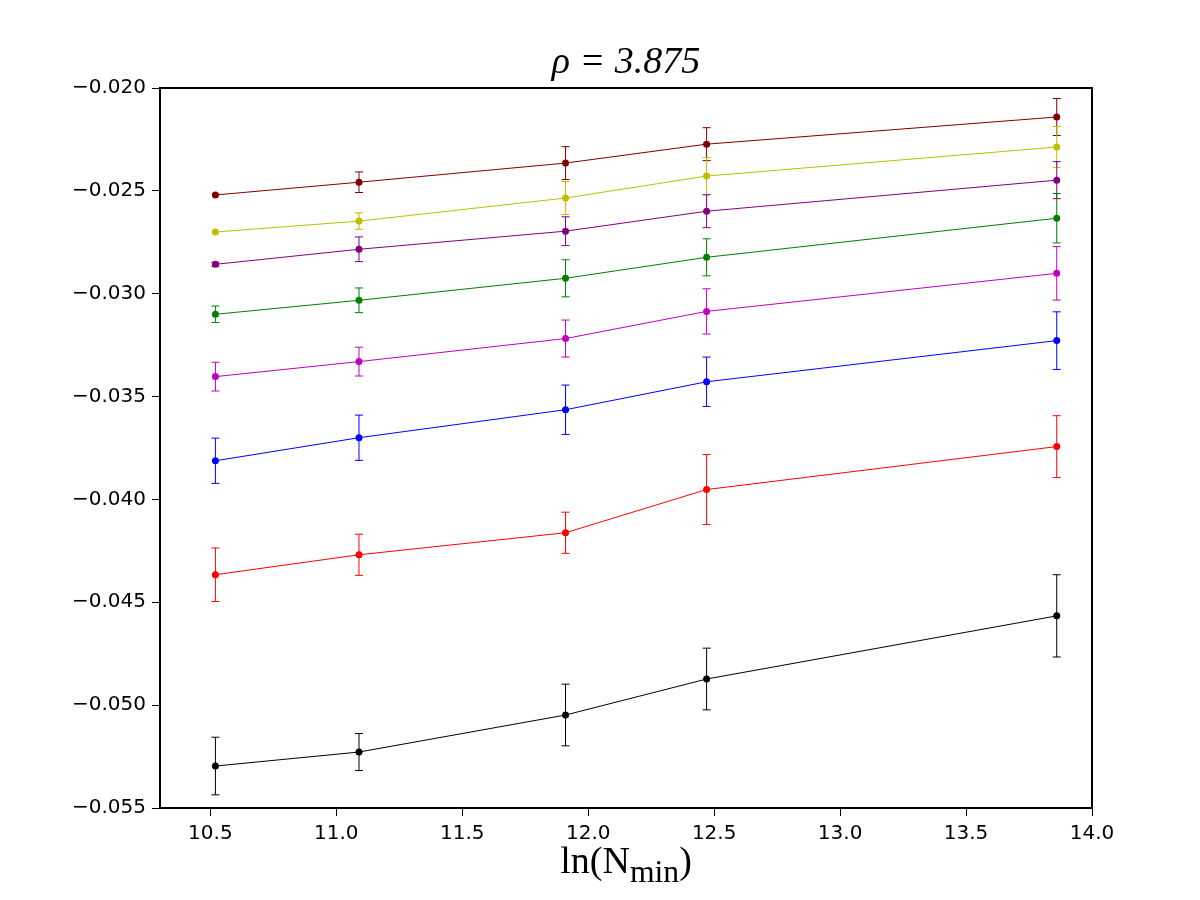  Describe the element at coordinates (210, 832) in the screenshot. I see `x-tick-label: 10.5` at that location.